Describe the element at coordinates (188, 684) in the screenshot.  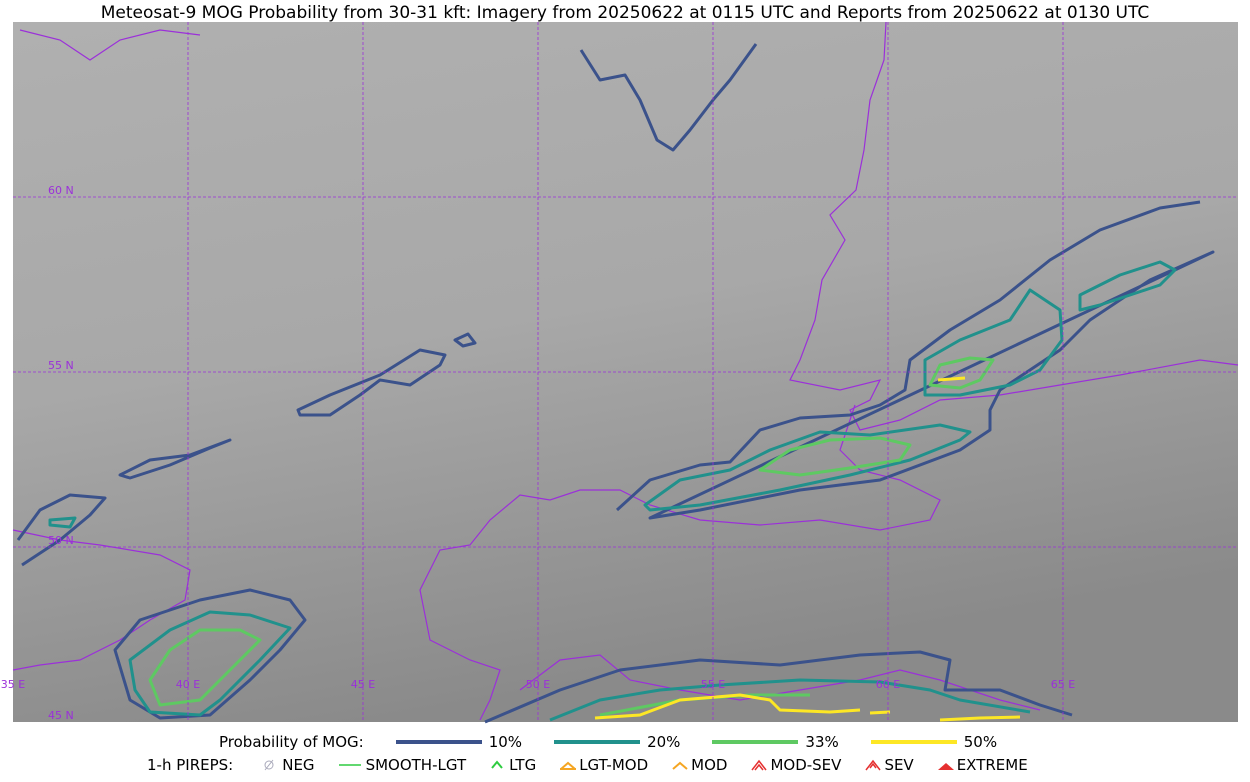
I see `lon-label: 40 E` at that location.